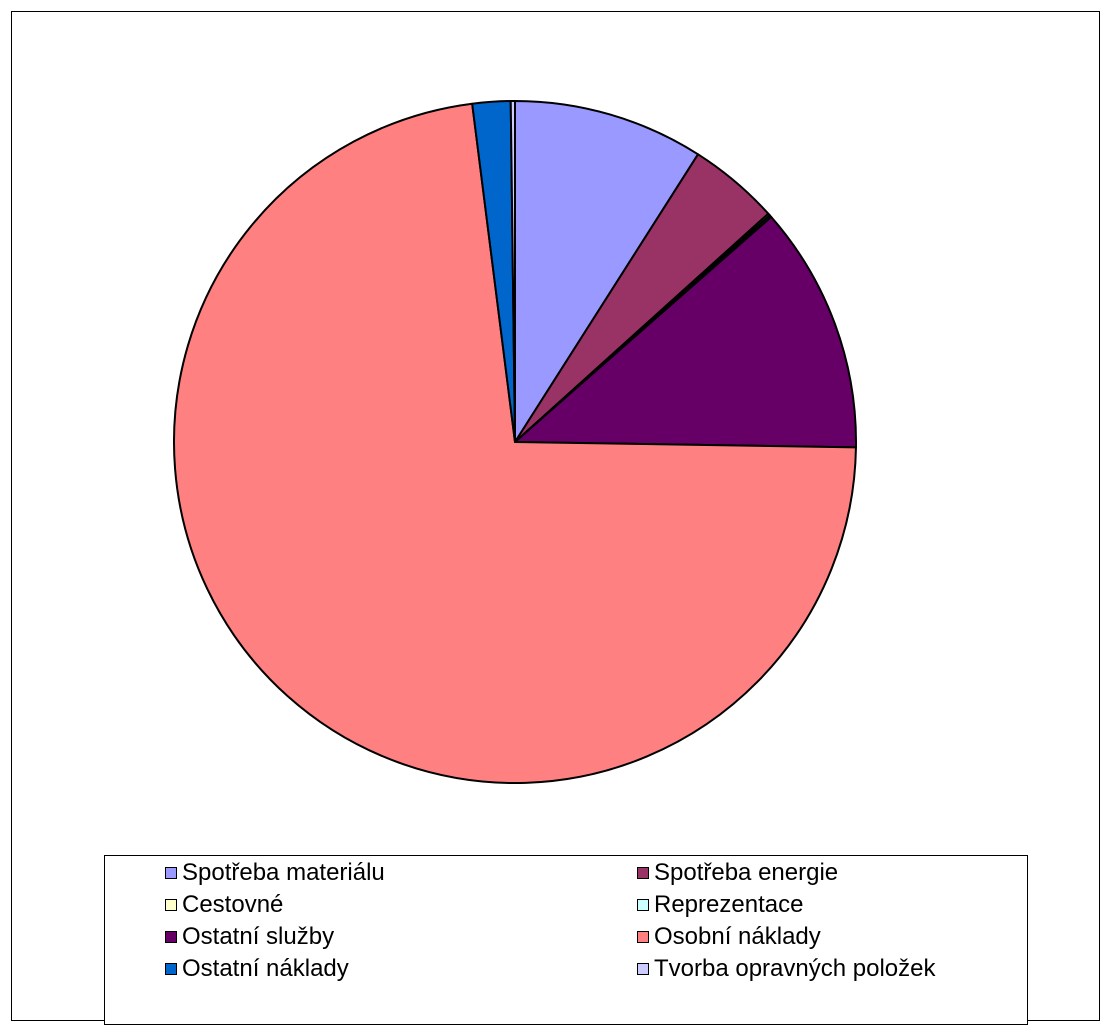 The image size is (1102, 1025). I want to click on legend-item-reprezentace: Reprezentace, so click(720, 905).